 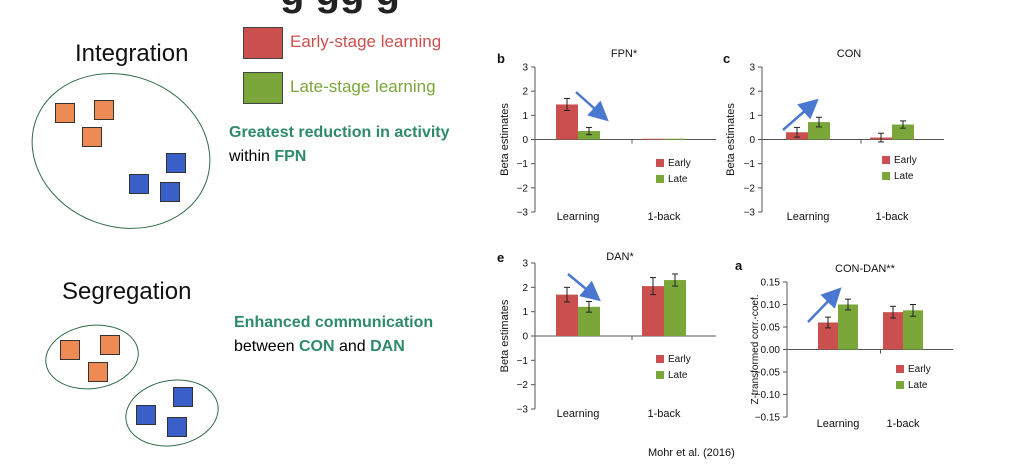 I want to click on integration-note-line2: within FPN, so click(x=339, y=157).